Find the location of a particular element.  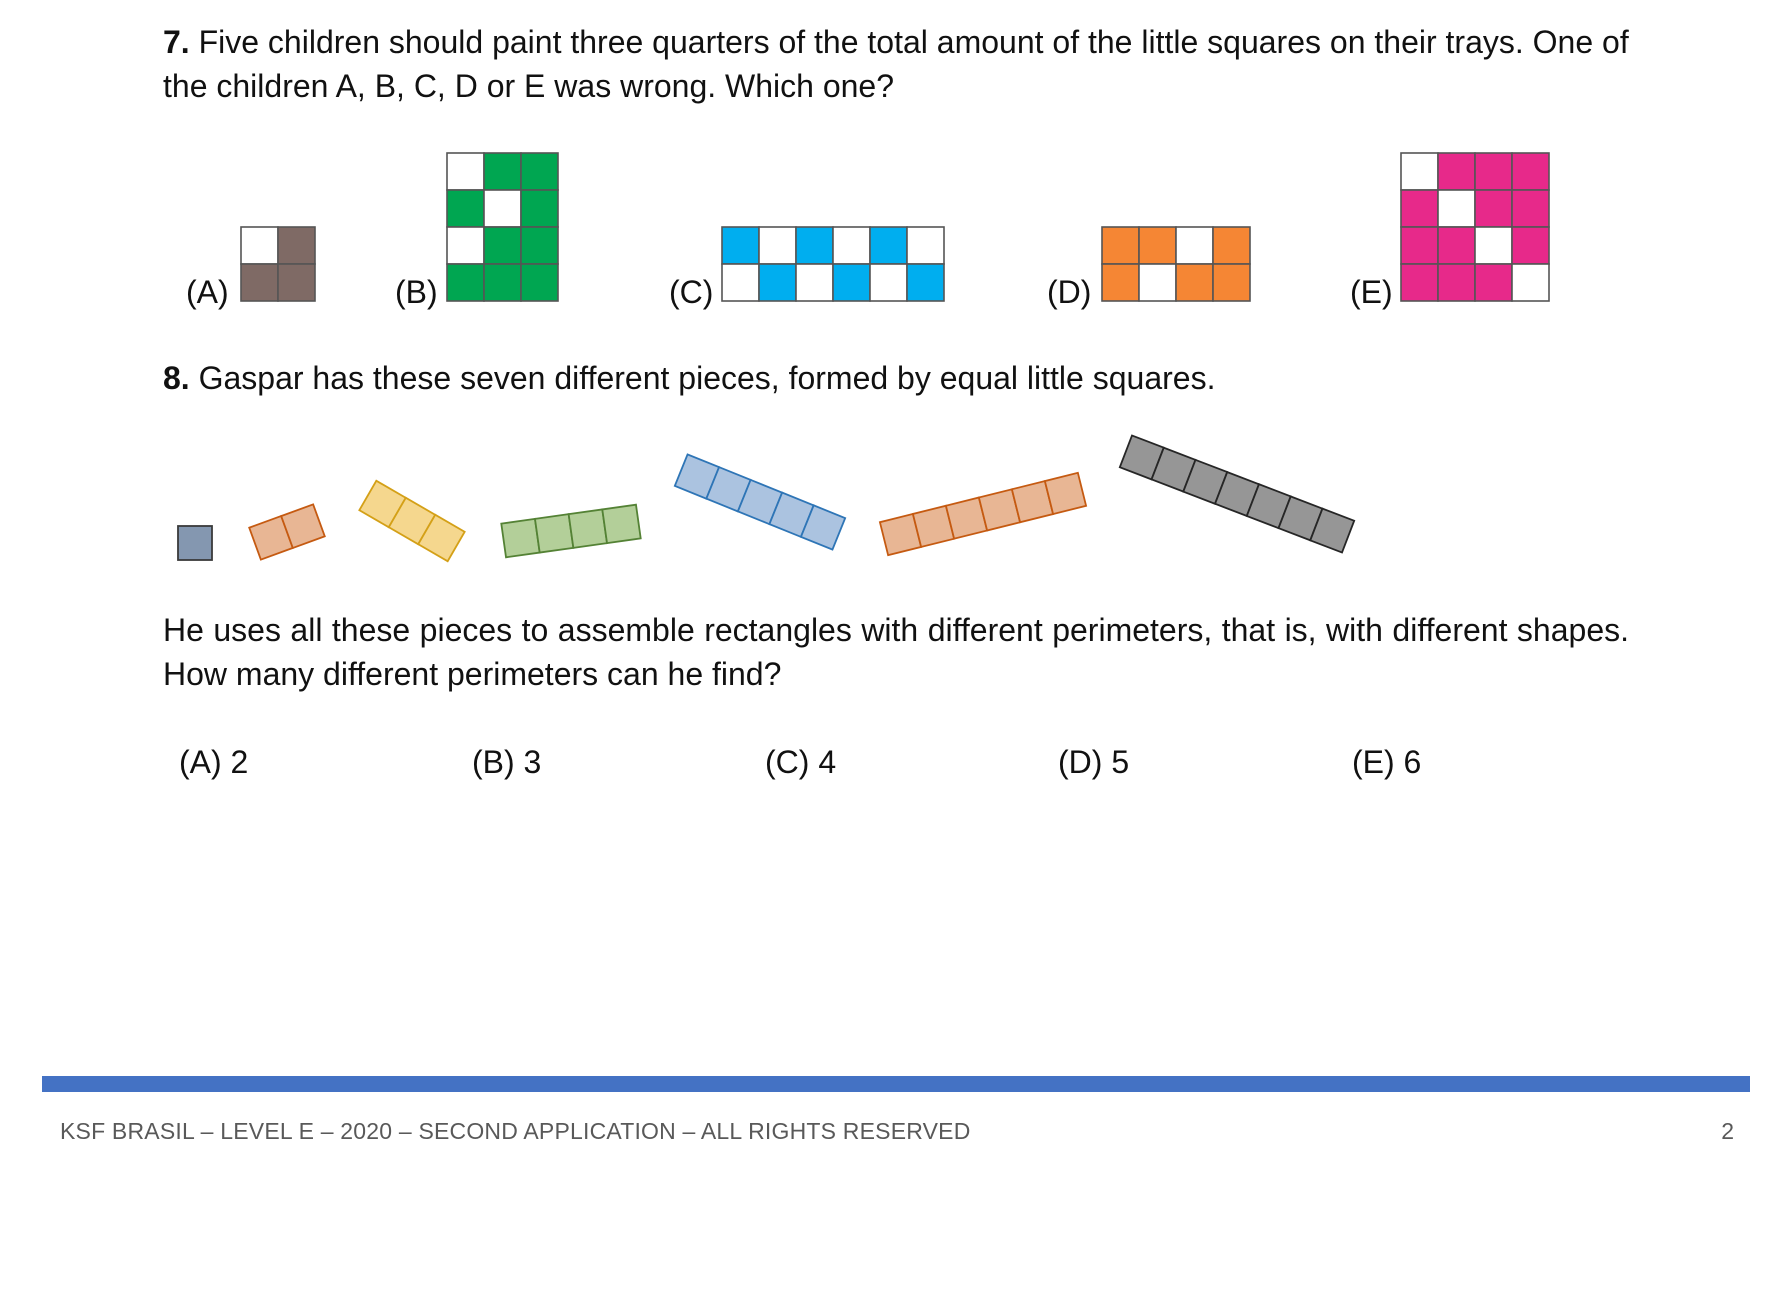

tray-c-label: (C) is located at coordinates (691, 292).